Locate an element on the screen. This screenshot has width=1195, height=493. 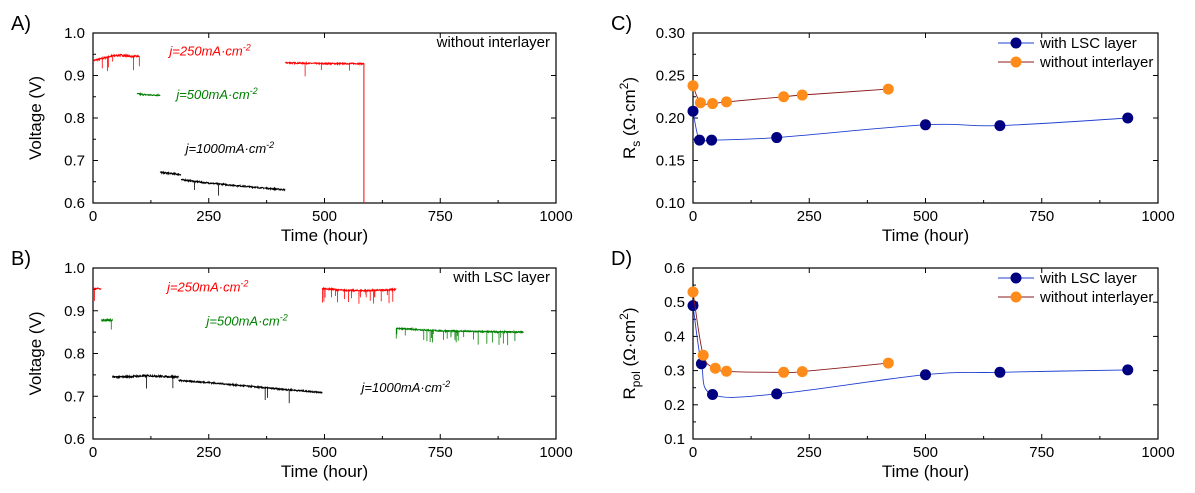
y-tick-label: 0.3 is located at coordinates (674, 371).